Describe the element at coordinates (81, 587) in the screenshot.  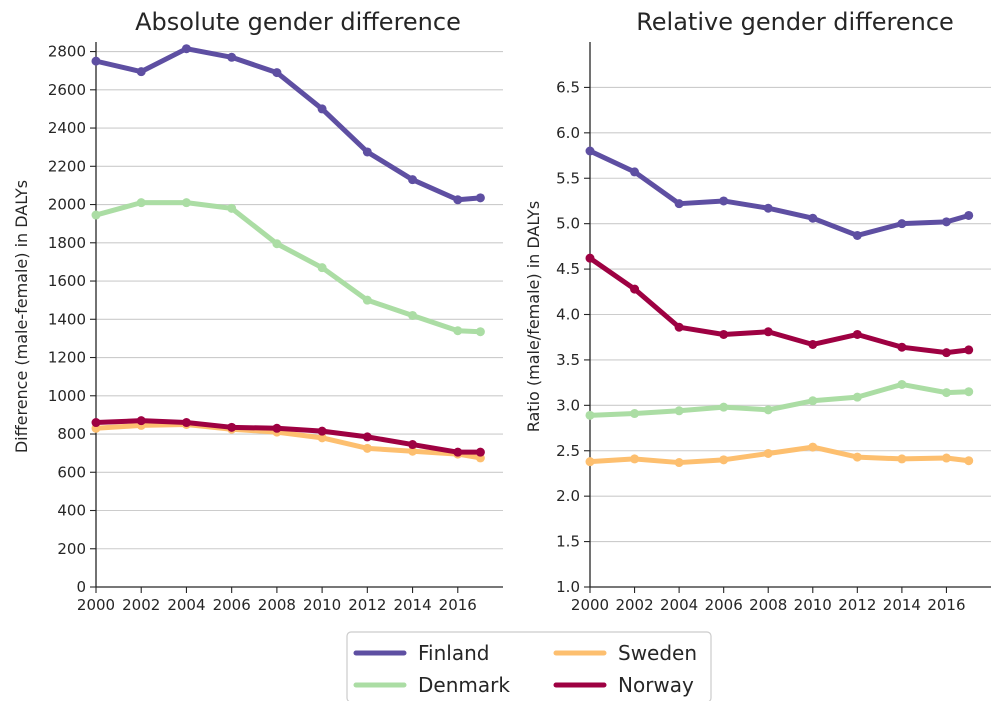
I see `y-tick-label: 0` at that location.